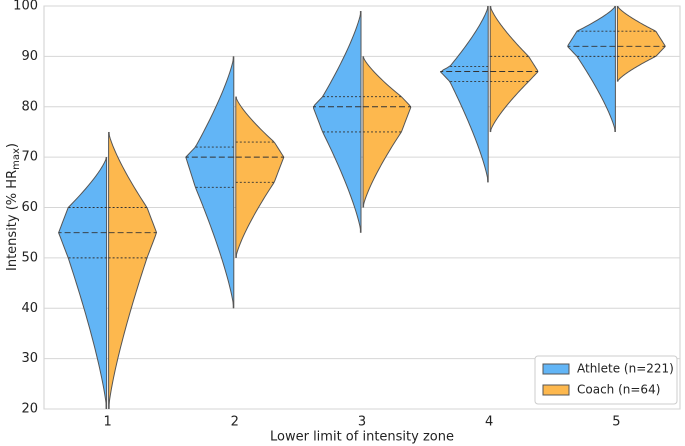  What do you see at coordinates (29, 257) in the screenshot?
I see `y-tick-label: 50` at bounding box center [29, 257].